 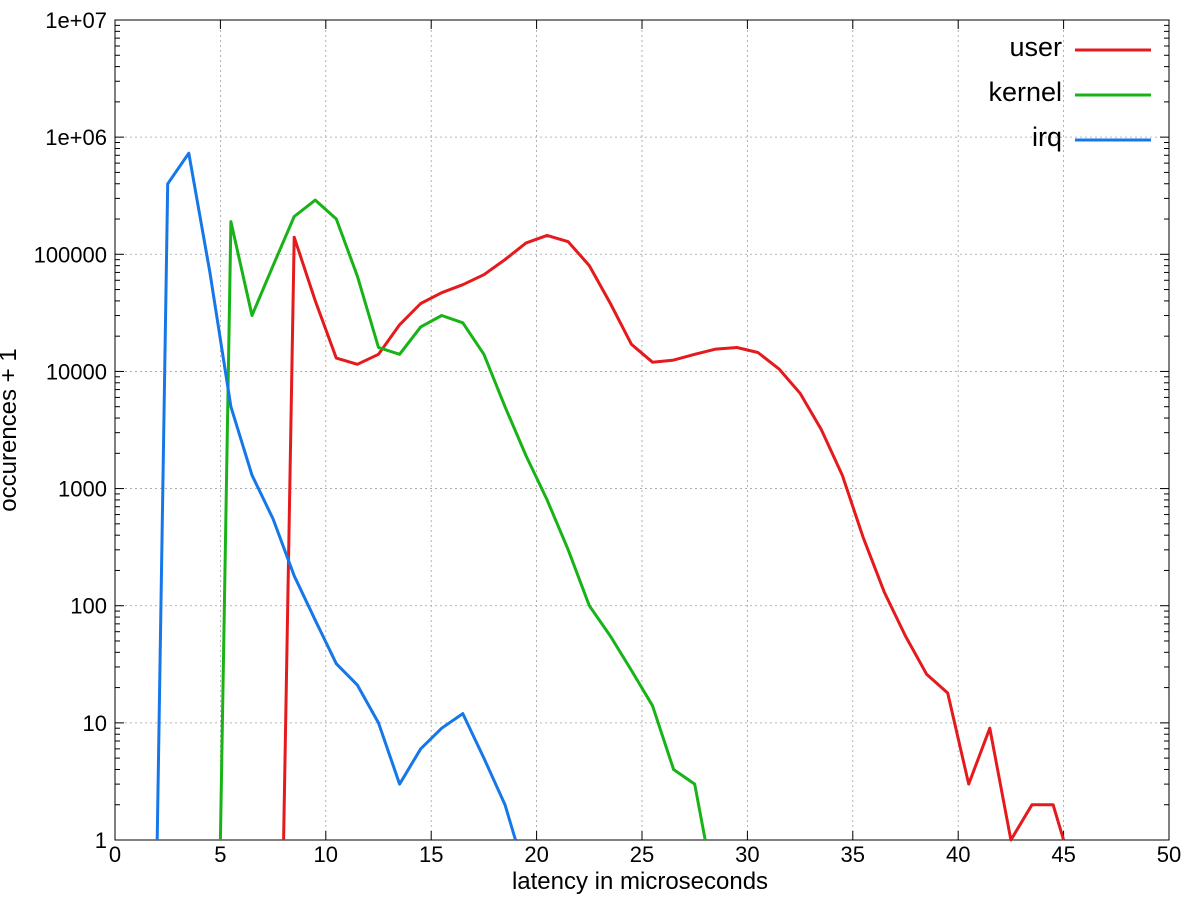 I want to click on x-tick-label: 5, so click(x=220, y=854).